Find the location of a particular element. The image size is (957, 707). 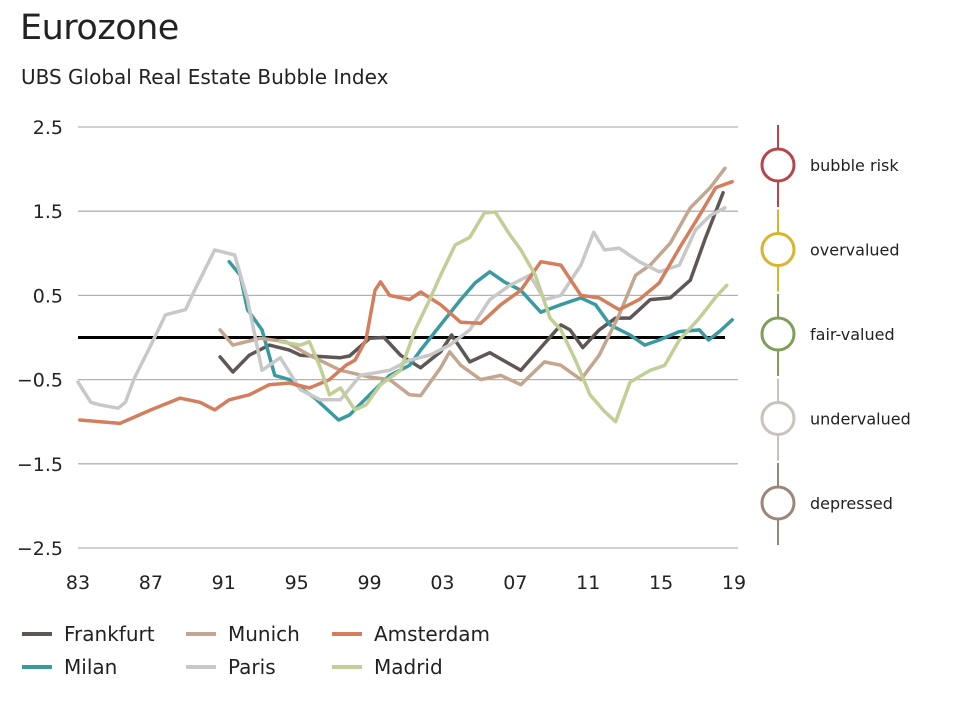

x-tick-label: 95 is located at coordinates (297, 583).